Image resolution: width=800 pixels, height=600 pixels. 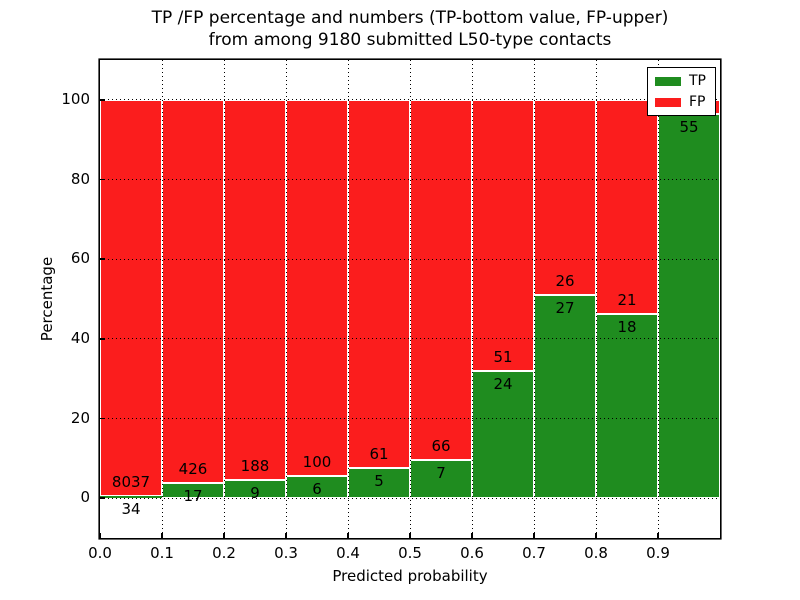 I want to click on y-tick-label: 100, so click(x=75, y=98).